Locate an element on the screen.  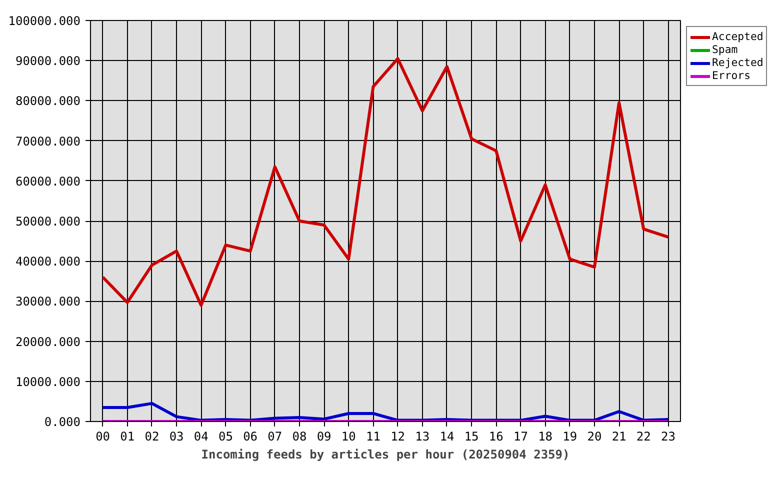
x-tick-label: 20 is located at coordinates (594, 437).